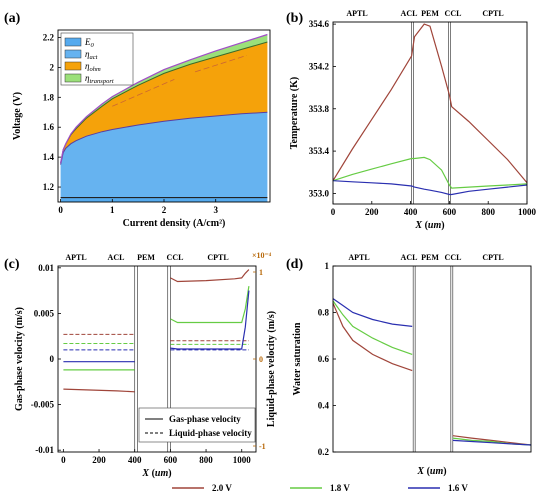  What do you see at coordinates (89, 43) in the screenshot?
I see `legend-label: E0` at bounding box center [89, 43].